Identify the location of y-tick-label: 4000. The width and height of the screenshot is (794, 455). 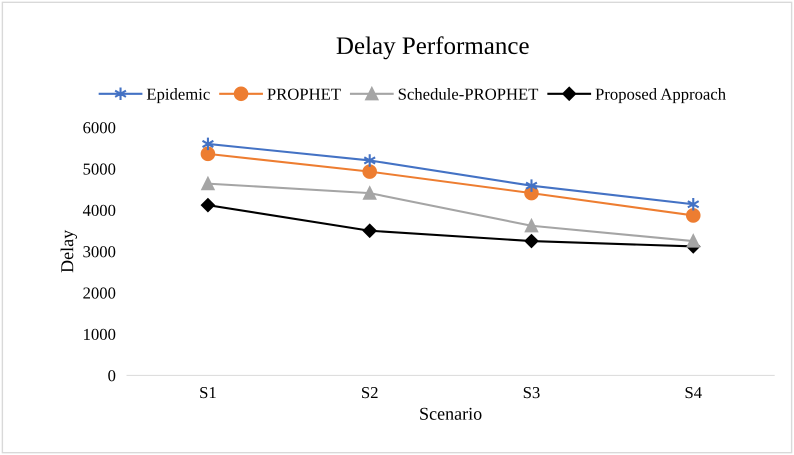
(99, 210).